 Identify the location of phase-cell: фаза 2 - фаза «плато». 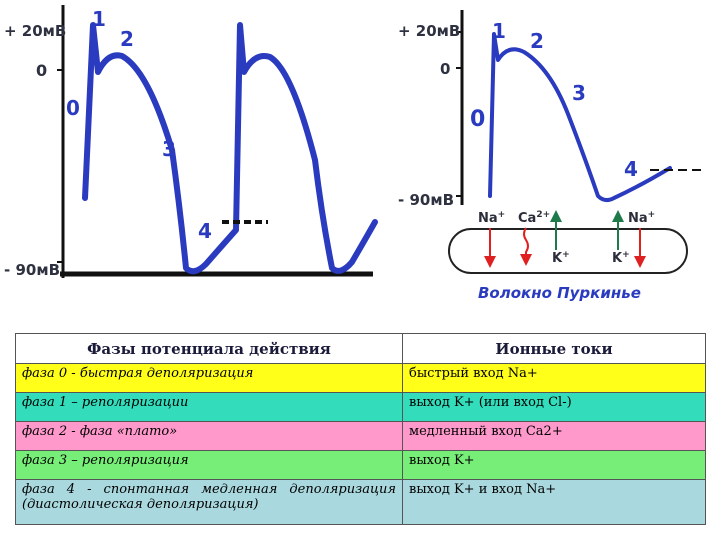
(209, 436).